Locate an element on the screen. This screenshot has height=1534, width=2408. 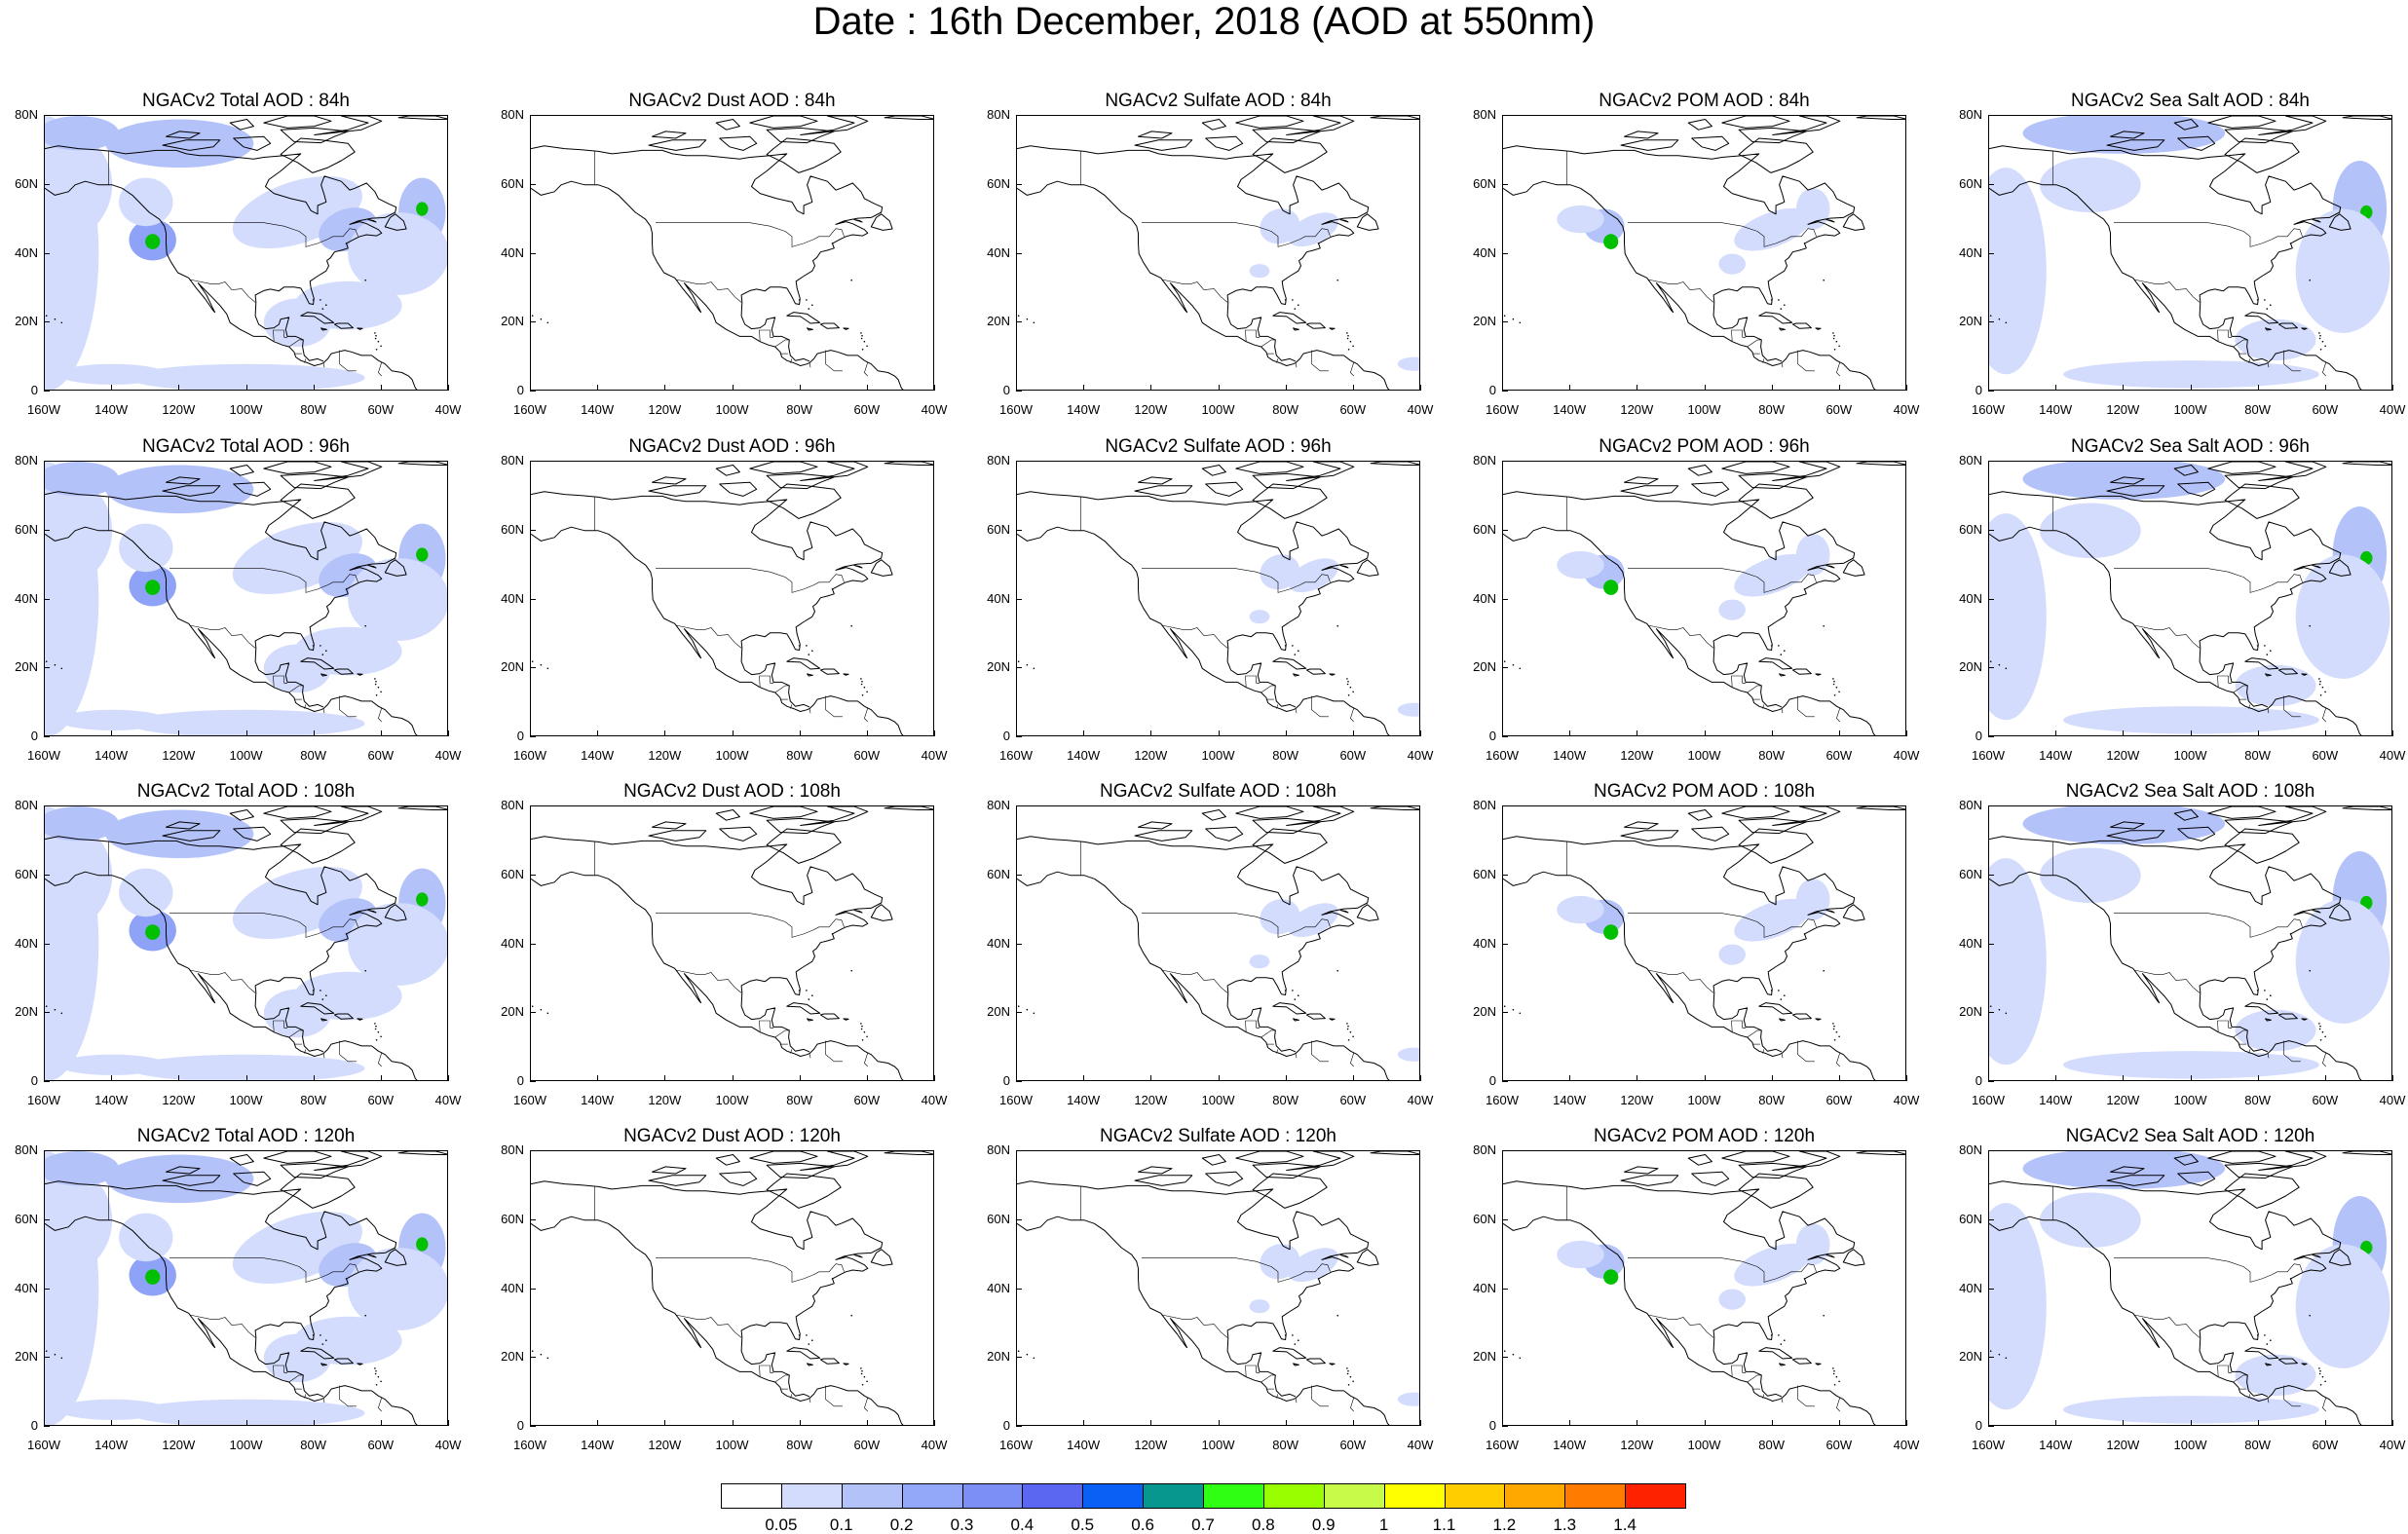
lon-tick-label: 120W is located at coordinates (665, 755).